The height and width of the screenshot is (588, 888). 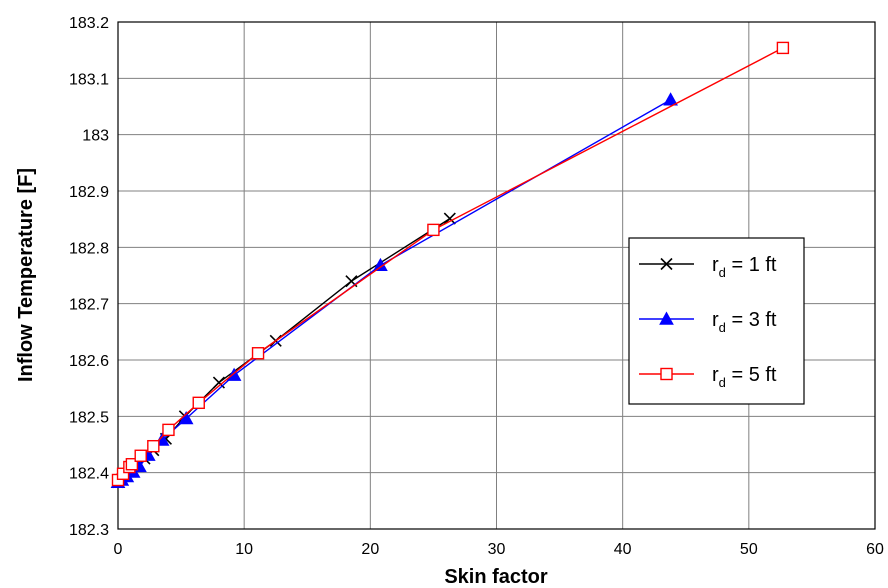 What do you see at coordinates (370, 549) in the screenshot?
I see `x-tick-label: 20` at bounding box center [370, 549].